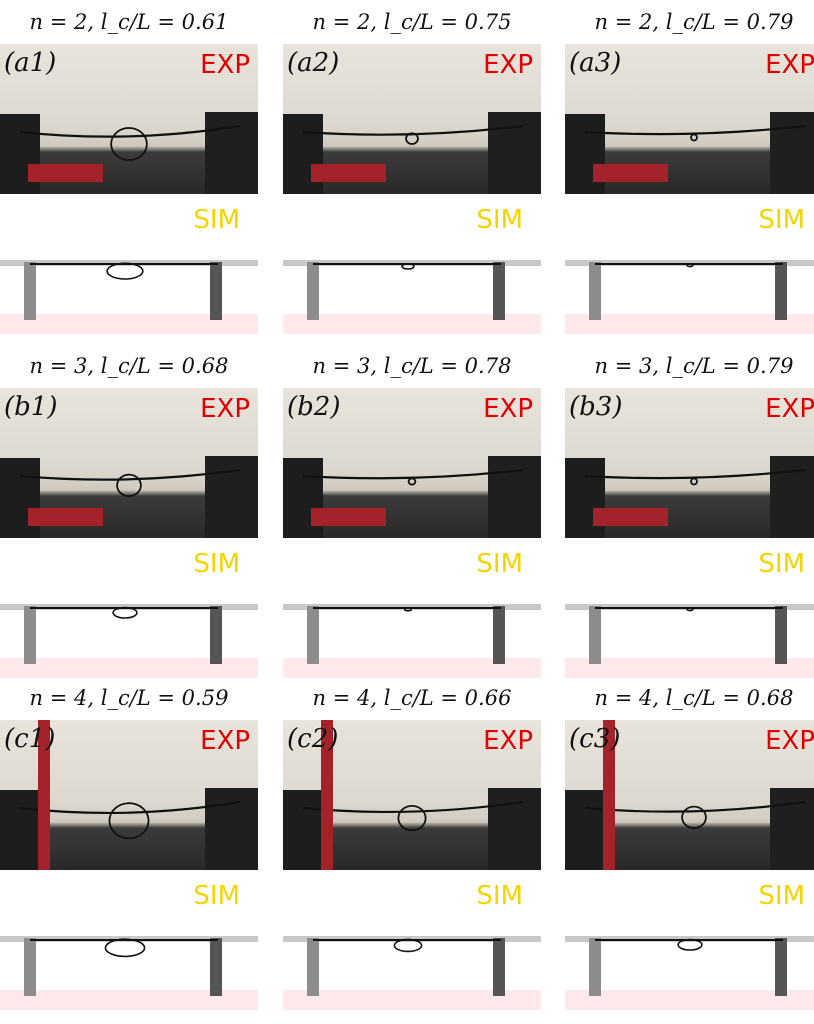 This screenshot has width=814, height=1024. What do you see at coordinates (596, 407) in the screenshot?
I see `panel-label: (b3)` at bounding box center [596, 407].